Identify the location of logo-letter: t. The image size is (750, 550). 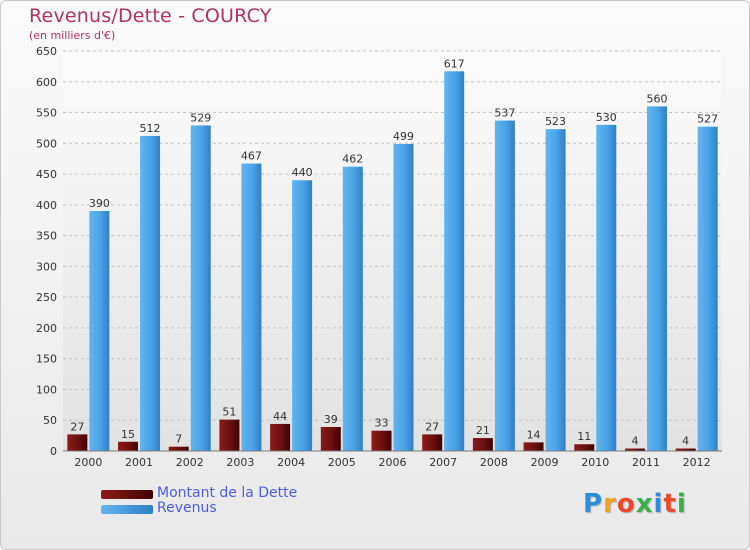
(670, 504).